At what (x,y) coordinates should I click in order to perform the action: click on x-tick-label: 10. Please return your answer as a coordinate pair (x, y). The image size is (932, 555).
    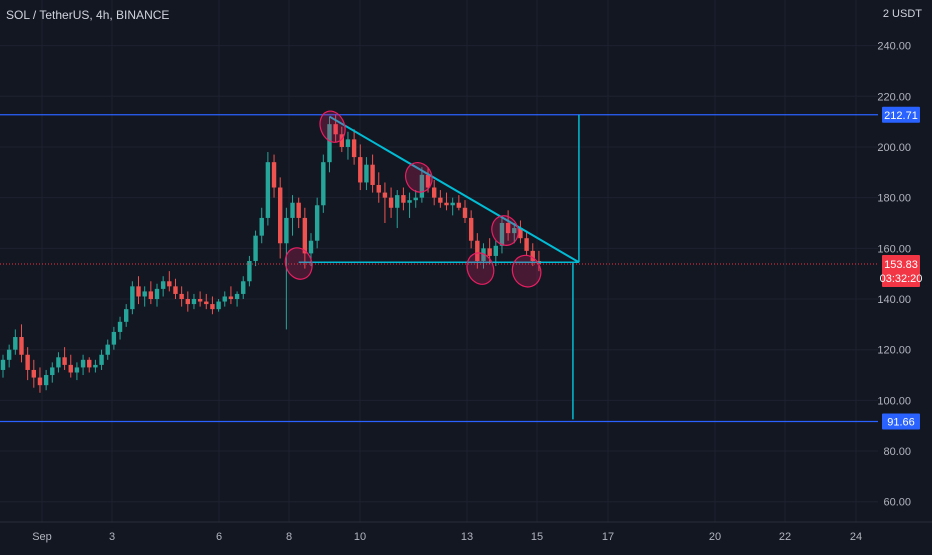
    Looking at the image, I should click on (360, 537).